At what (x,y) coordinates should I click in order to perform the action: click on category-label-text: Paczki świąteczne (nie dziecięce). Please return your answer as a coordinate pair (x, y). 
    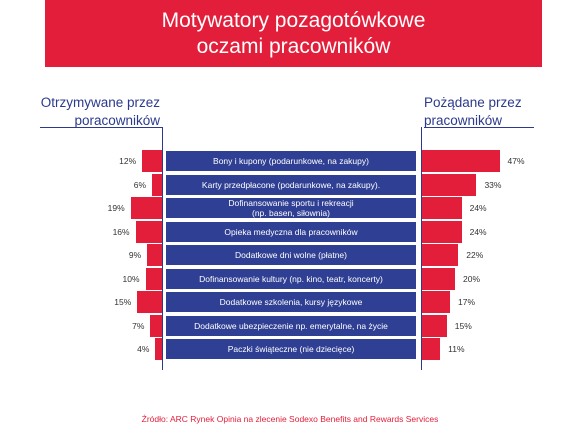
    Looking at the image, I should click on (291, 349).